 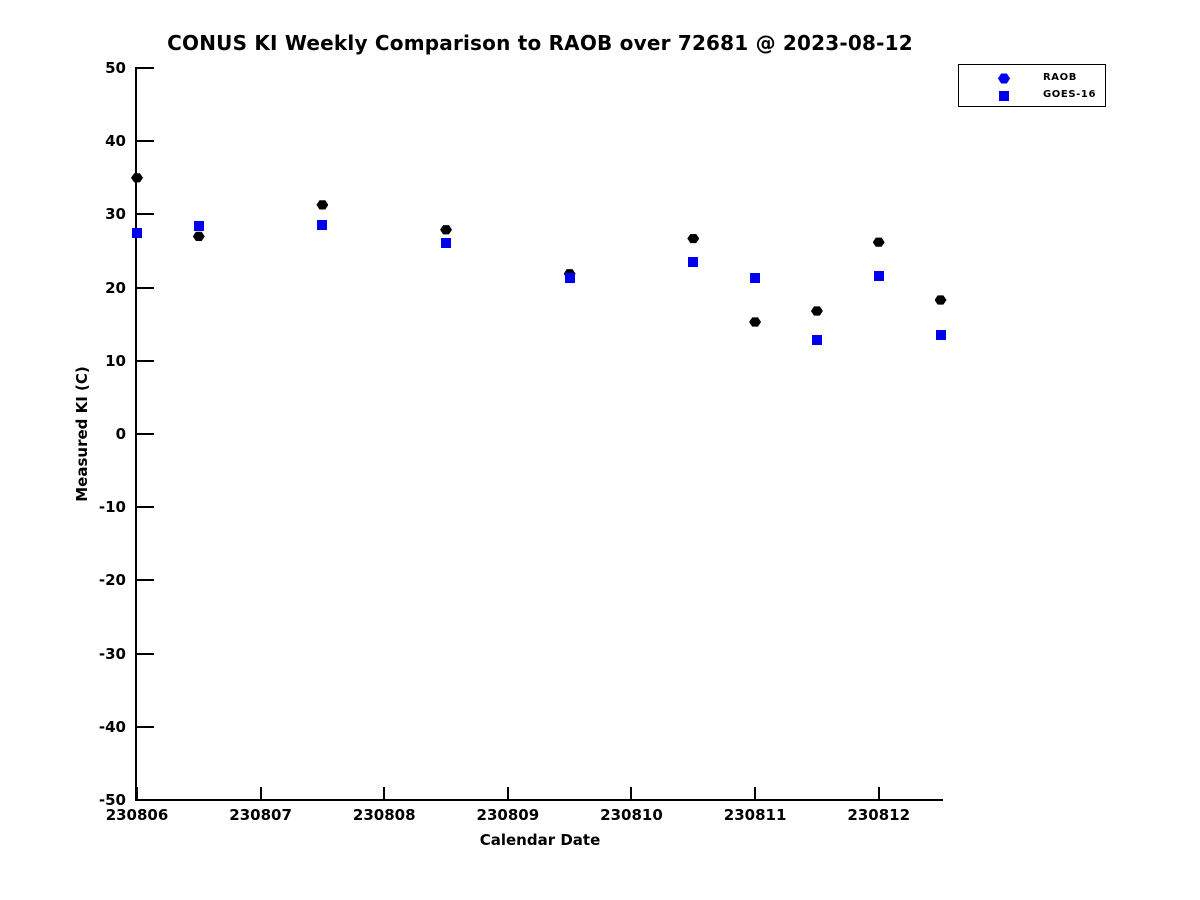 I want to click on x-tick-label: 230812, so click(x=879, y=815).